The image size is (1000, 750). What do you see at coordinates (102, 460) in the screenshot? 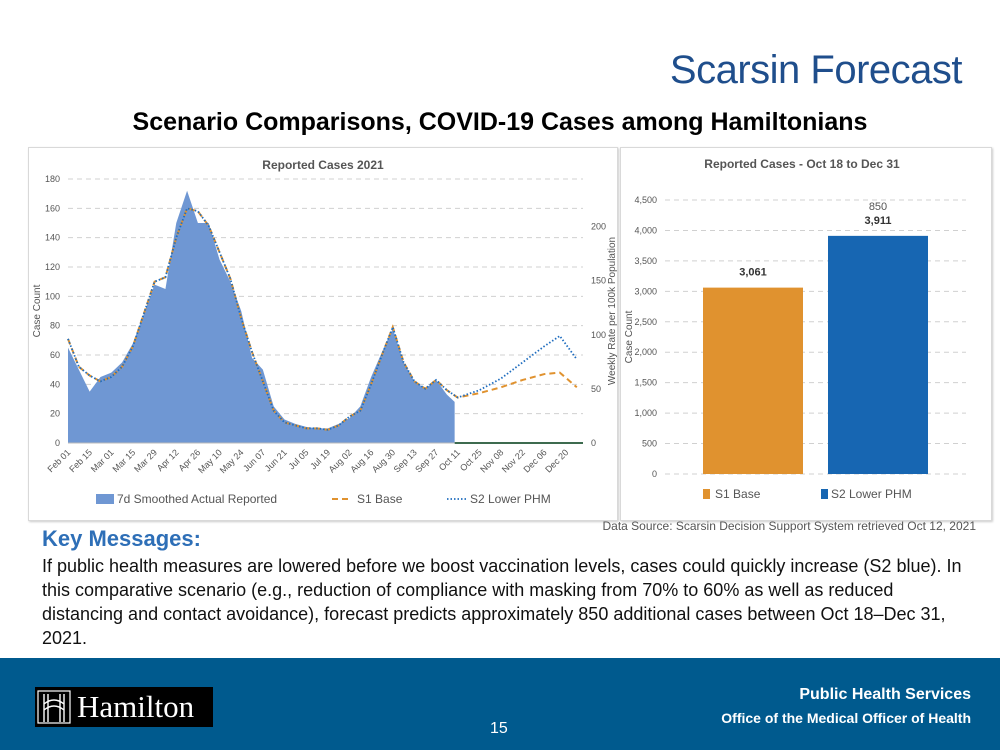
I see `x-tick-label: Mar 01` at bounding box center [102, 460].